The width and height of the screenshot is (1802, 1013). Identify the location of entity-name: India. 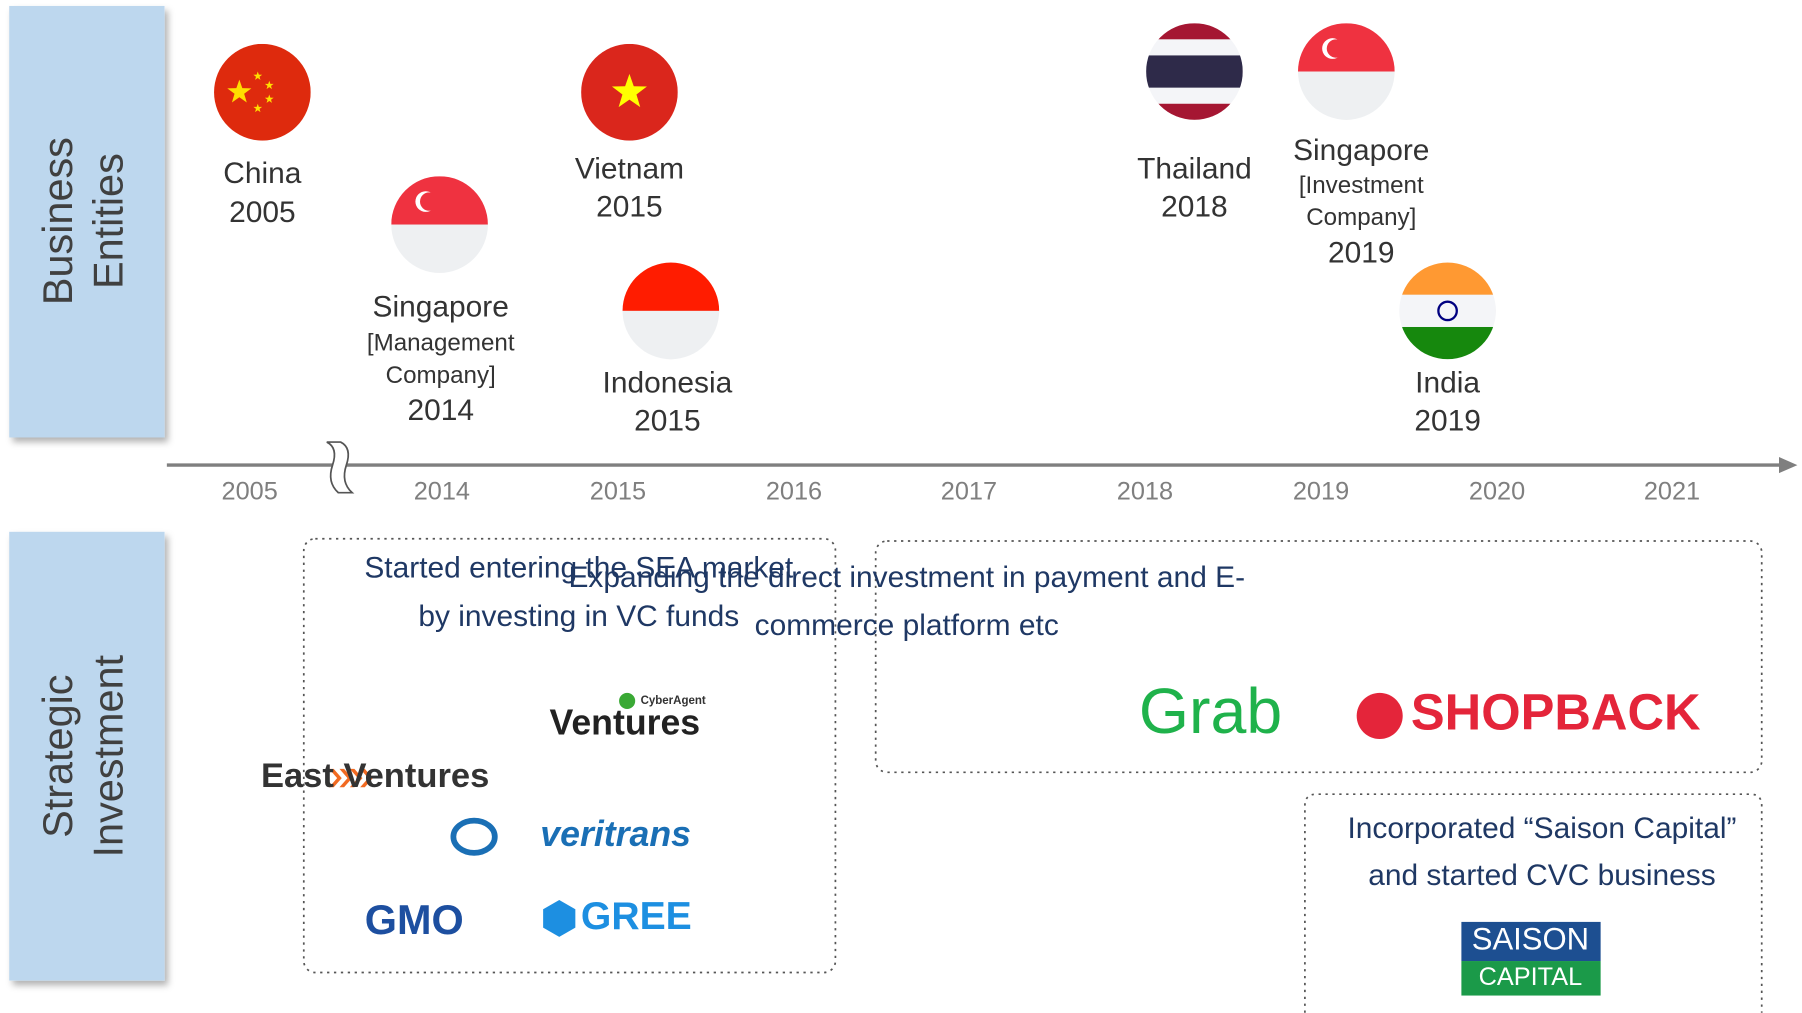
(1447, 382).